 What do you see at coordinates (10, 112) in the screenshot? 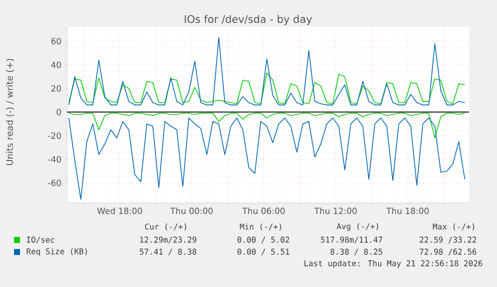
I see `y-axis-title: Units read (-) / write (+)` at bounding box center [10, 112].